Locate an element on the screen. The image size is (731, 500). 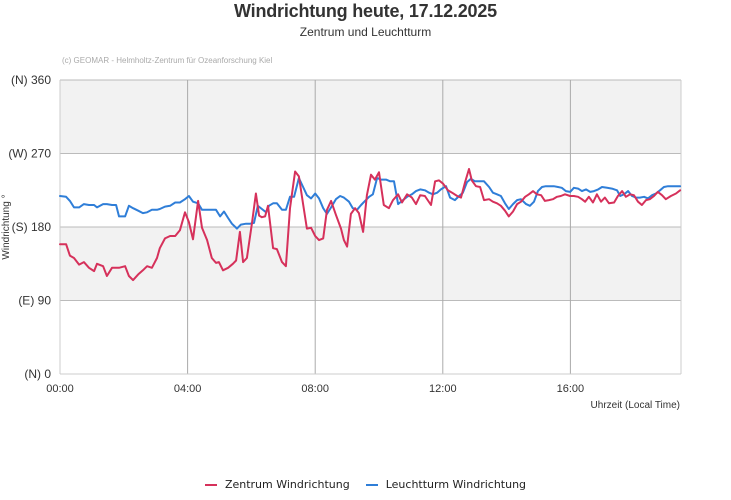
legend-label-zentrum: Zentrum Windrichtung is located at coordinates (287, 484).